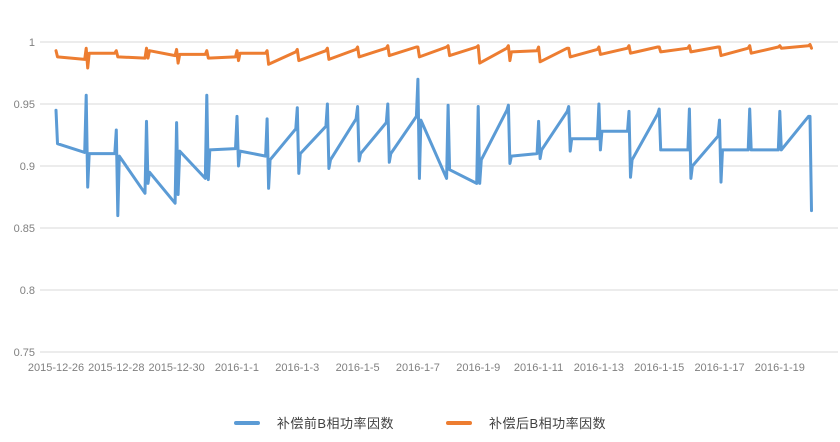 Image resolution: width=840 pixels, height=442 pixels. What do you see at coordinates (27, 167) in the screenshot?
I see `y-tick-label: 0.9` at bounding box center [27, 167].